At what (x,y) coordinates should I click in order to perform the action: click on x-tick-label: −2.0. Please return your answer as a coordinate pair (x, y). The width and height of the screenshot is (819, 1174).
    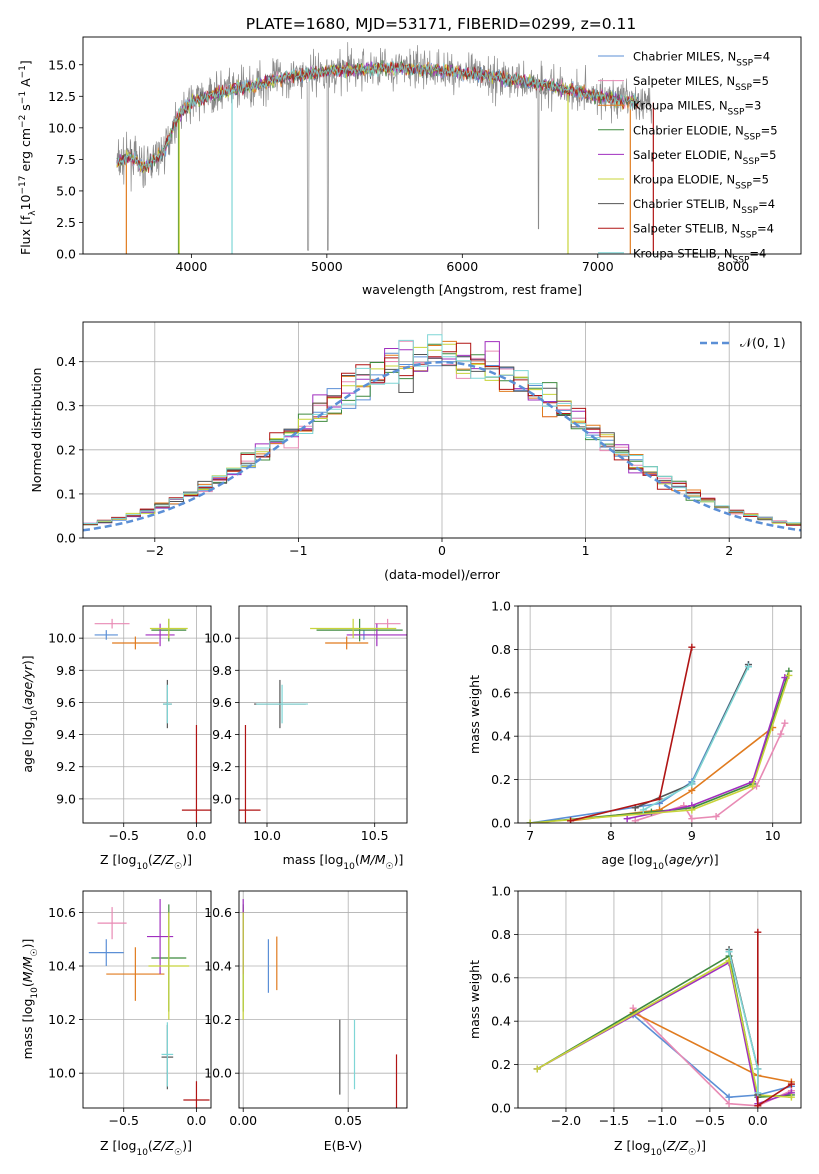
    Looking at the image, I should click on (566, 1120).